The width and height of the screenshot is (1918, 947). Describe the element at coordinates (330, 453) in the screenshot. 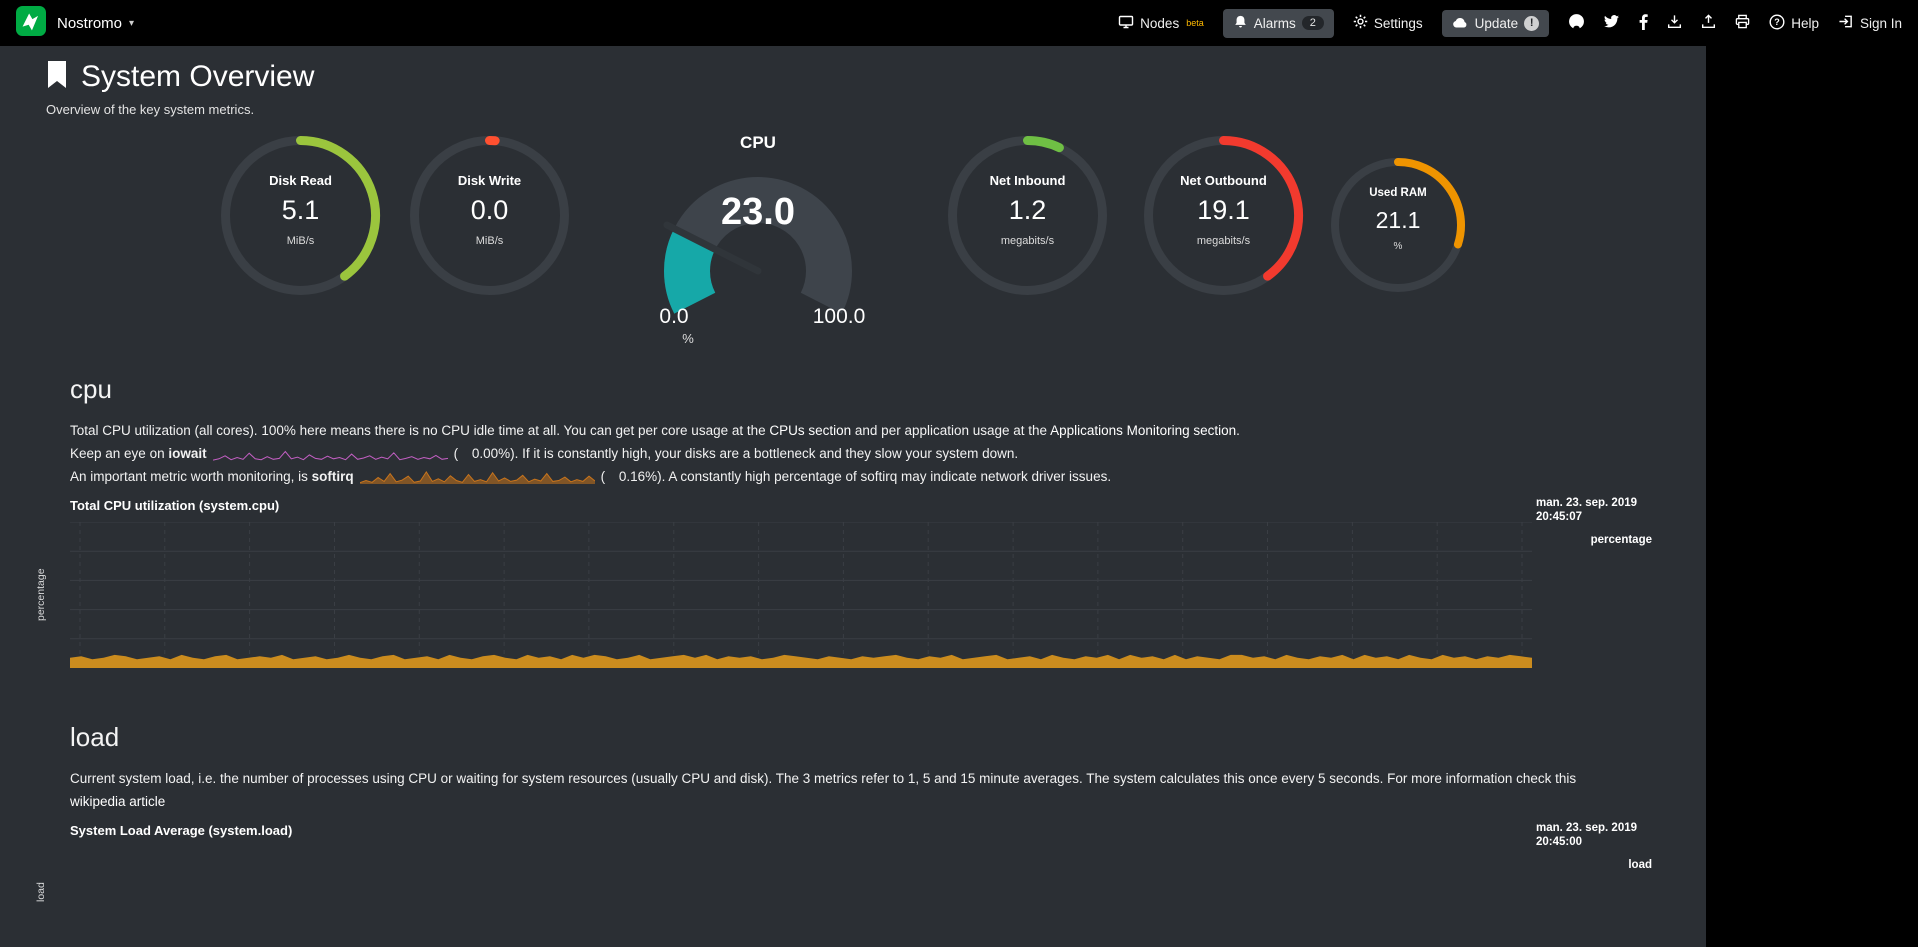

I see `iowait-sparkline` at that location.